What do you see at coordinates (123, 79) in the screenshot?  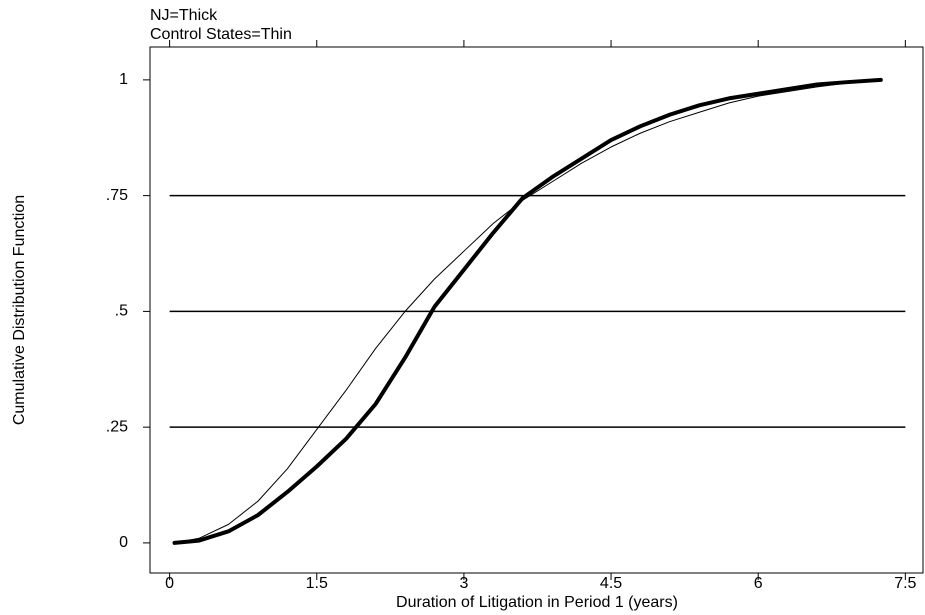 I see `y-tick-label: 1` at bounding box center [123, 79].